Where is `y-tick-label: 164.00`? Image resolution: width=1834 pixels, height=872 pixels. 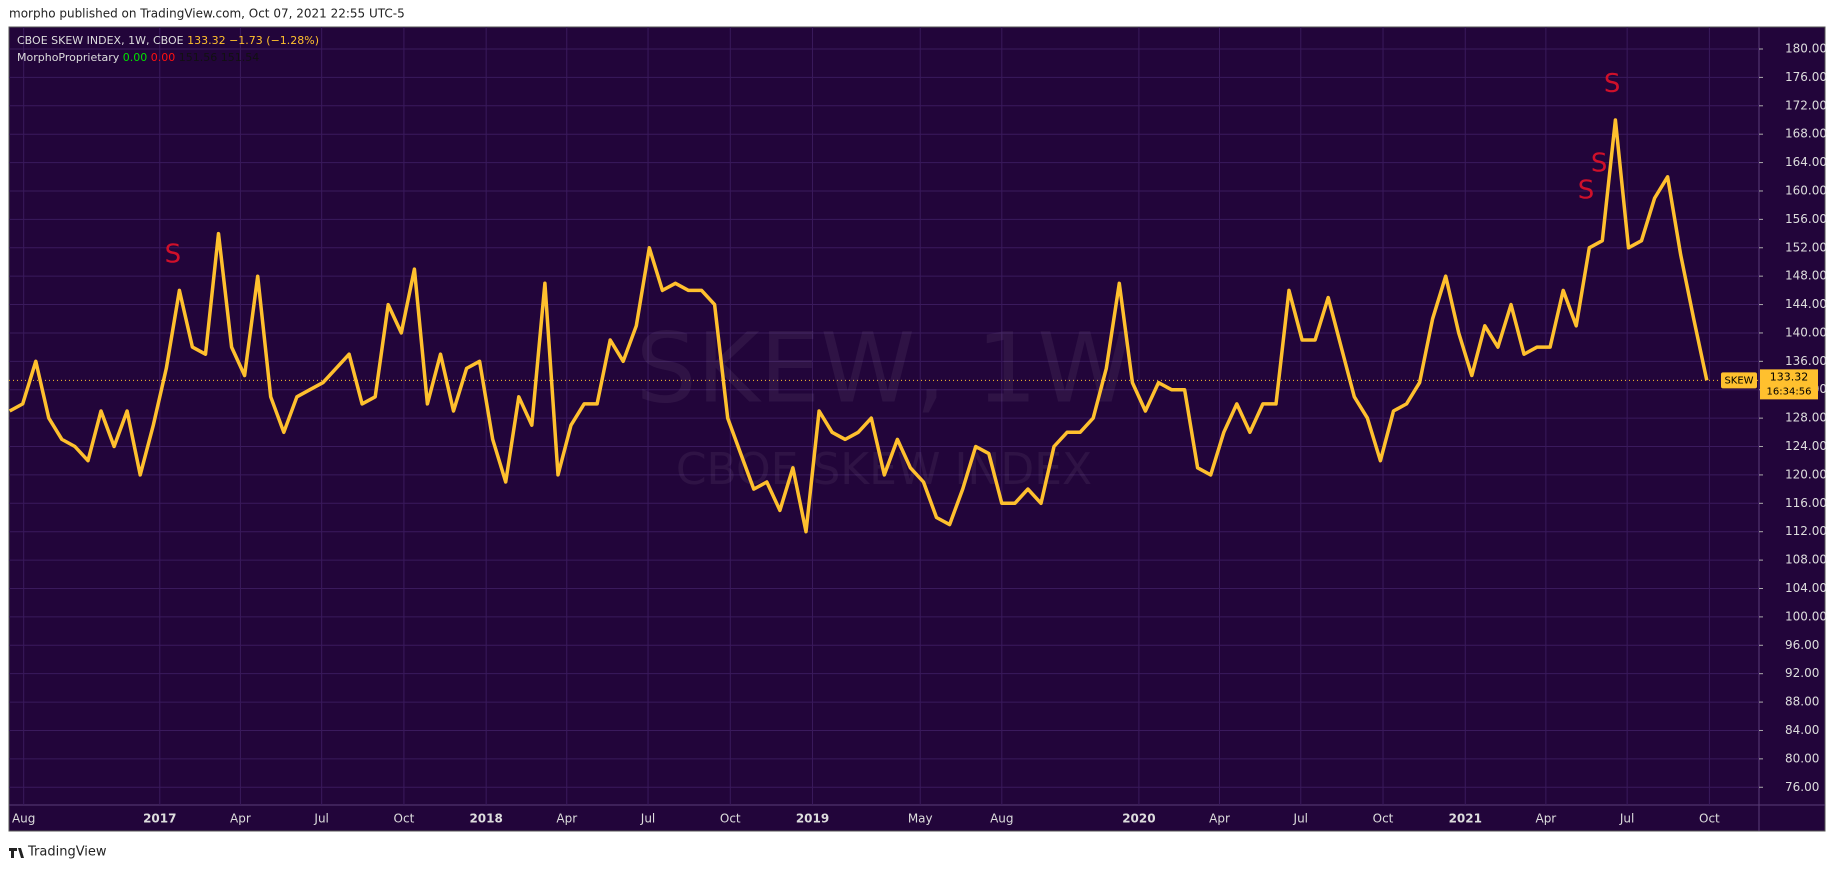 y-tick-label: 164.00 is located at coordinates (1806, 162).